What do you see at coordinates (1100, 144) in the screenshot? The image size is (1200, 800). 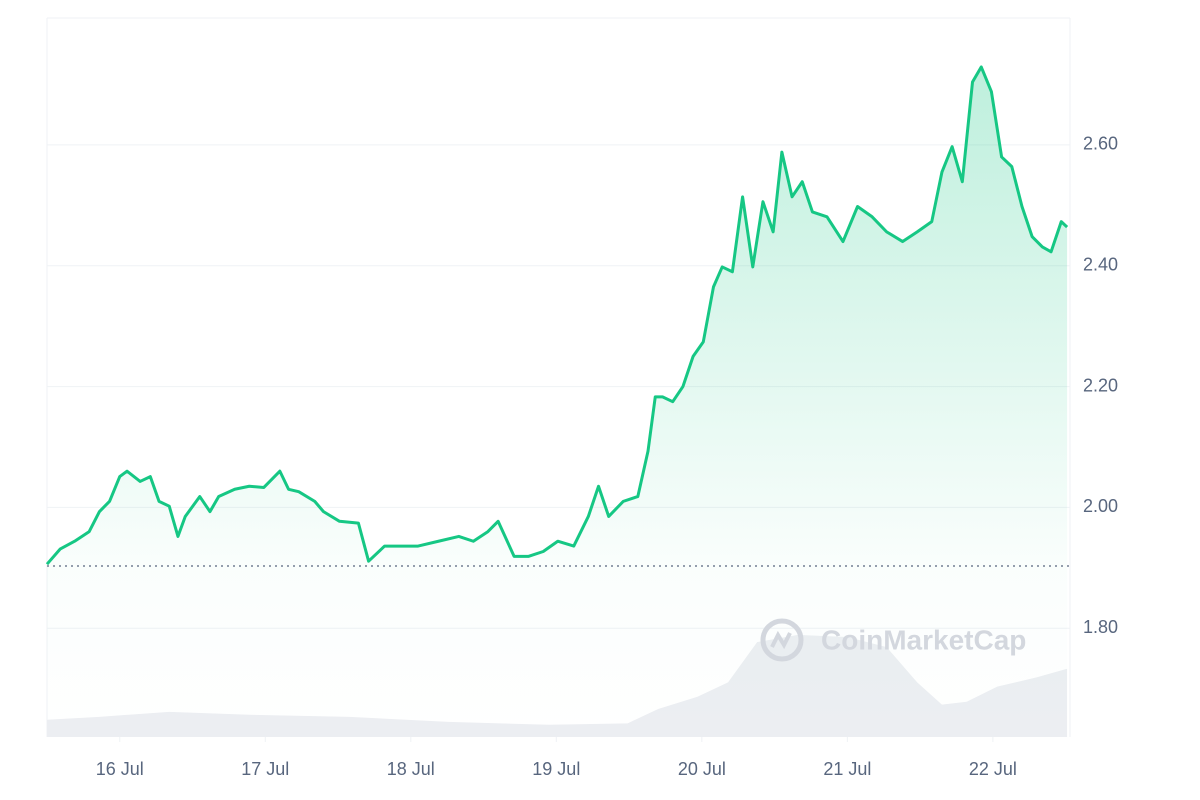 I see `y-tick-label: 2.60` at bounding box center [1100, 144].